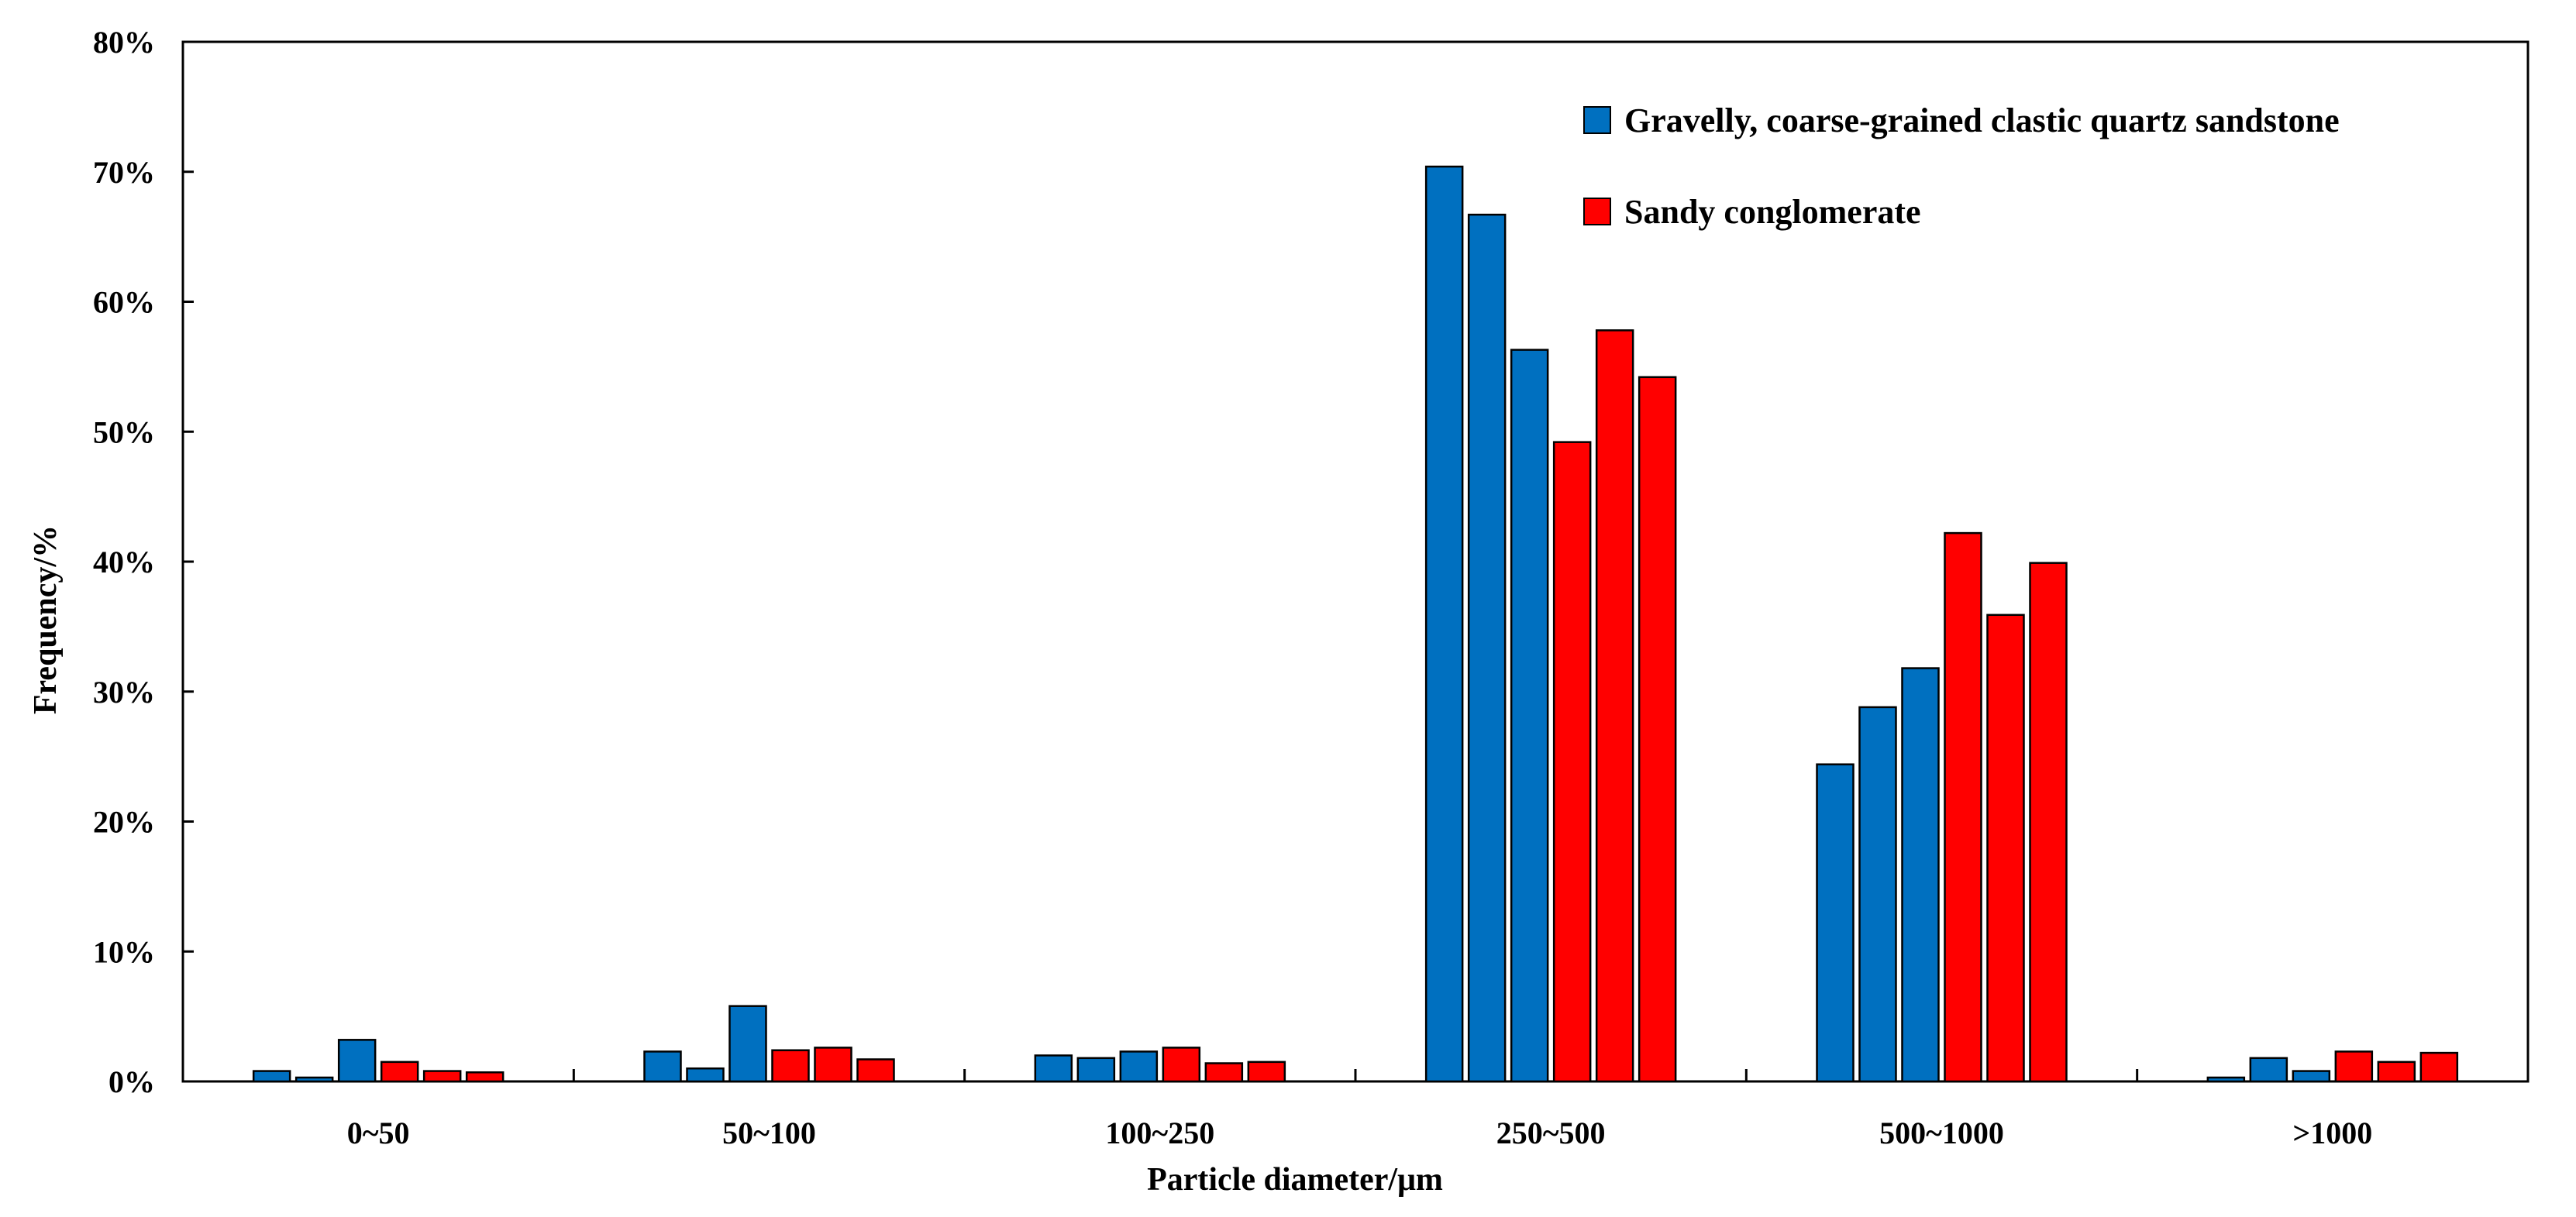 This screenshot has width=2576, height=1217. What do you see at coordinates (1941, 1133) in the screenshot?
I see `x-tick-label: 500~1000` at bounding box center [1941, 1133].